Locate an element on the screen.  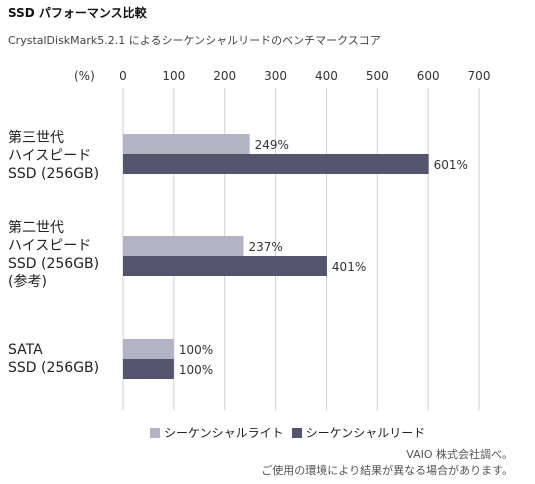
source-note: VAIO 株式会社調べ。 is located at coordinates (459, 454).